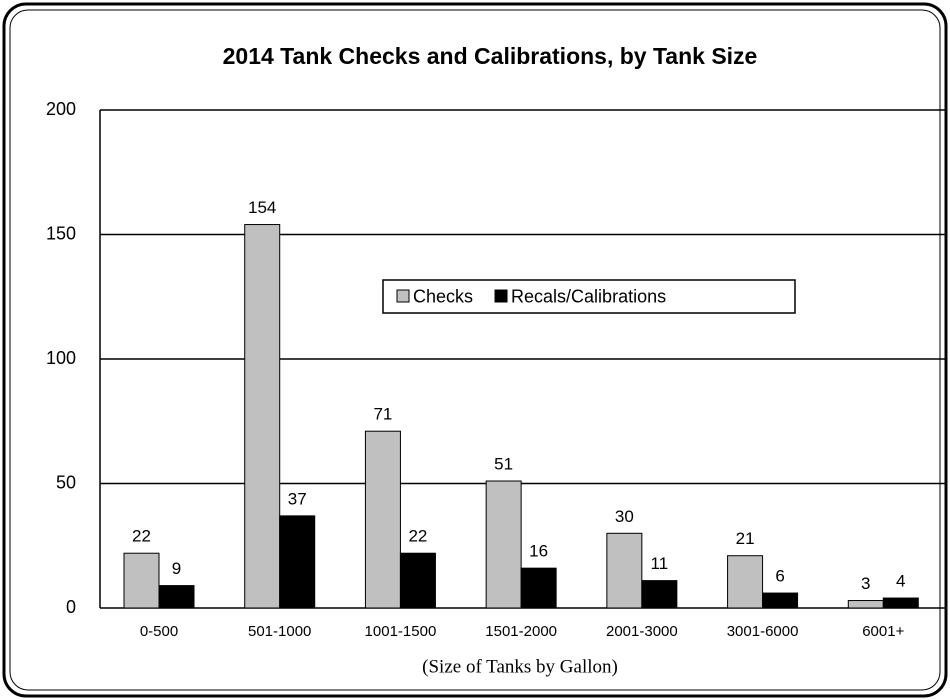  What do you see at coordinates (382, 414) in the screenshot?
I see `data-label: 71` at bounding box center [382, 414].